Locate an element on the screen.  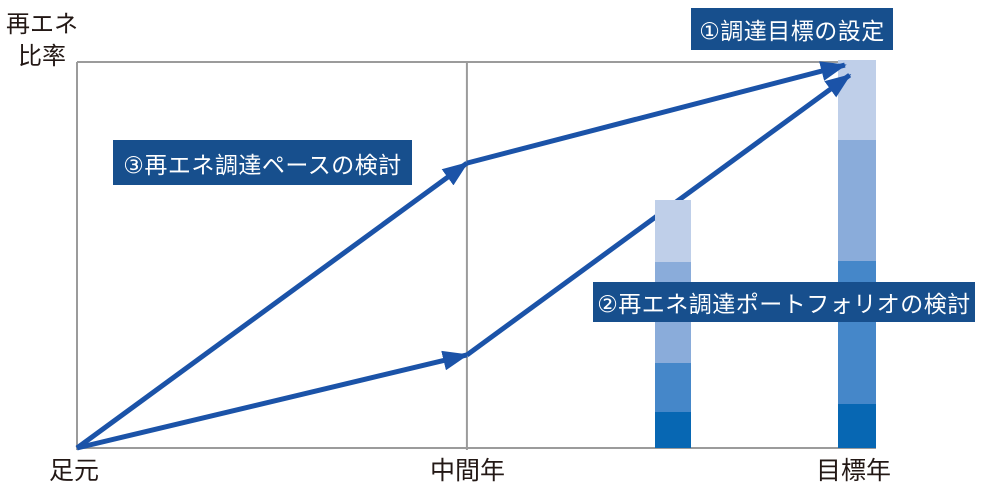
x-tick-target-year: 目標年 is located at coordinates (854, 471).